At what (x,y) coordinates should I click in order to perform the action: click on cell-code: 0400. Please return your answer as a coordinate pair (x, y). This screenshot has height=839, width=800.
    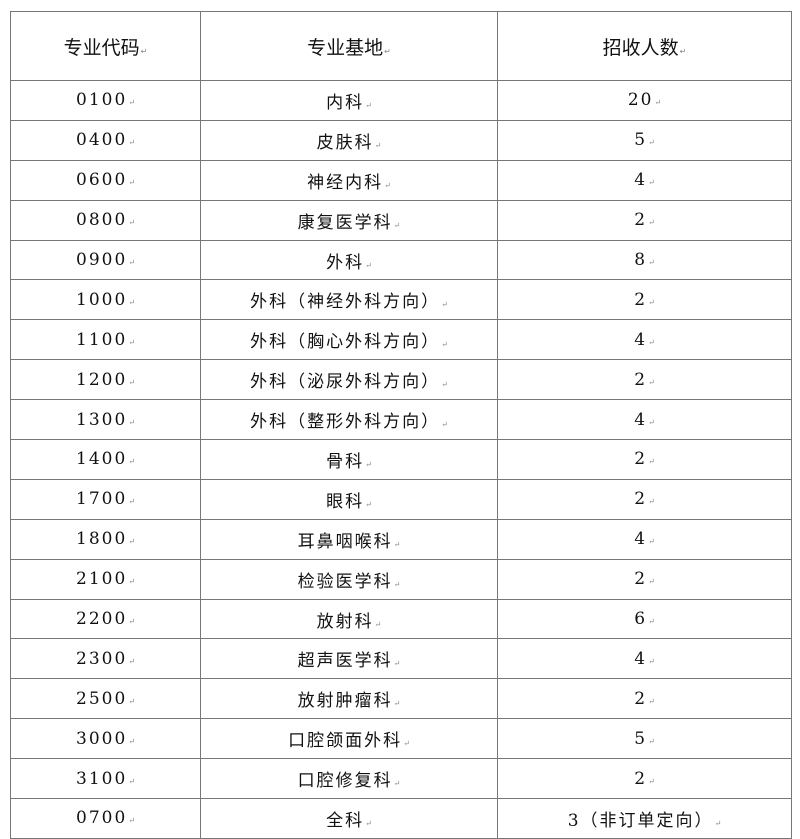
    Looking at the image, I should click on (105, 140).